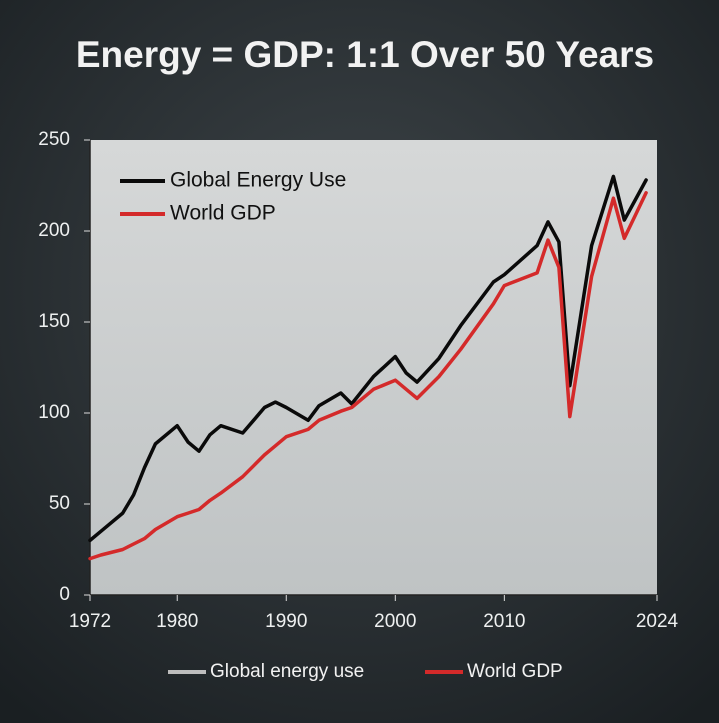 This screenshot has width=719, height=723. I want to click on x-tick-label: 1990, so click(286, 621).